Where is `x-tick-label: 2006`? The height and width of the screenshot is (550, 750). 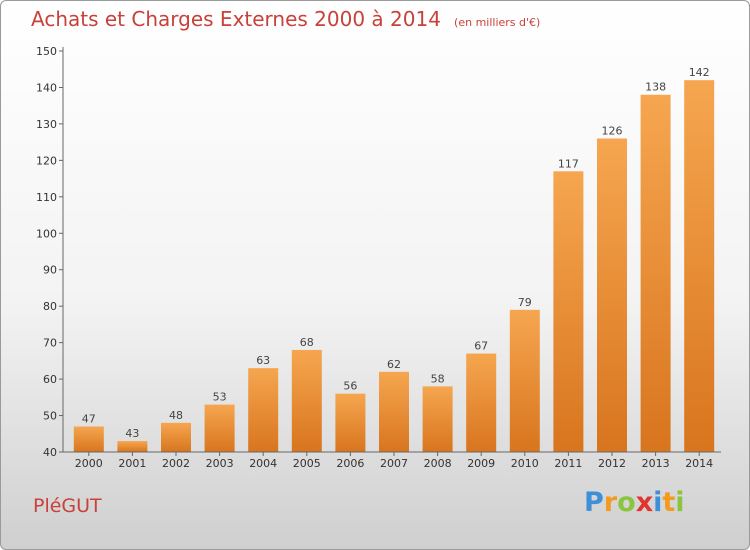
x-tick-label: 2006 is located at coordinates (350, 463).